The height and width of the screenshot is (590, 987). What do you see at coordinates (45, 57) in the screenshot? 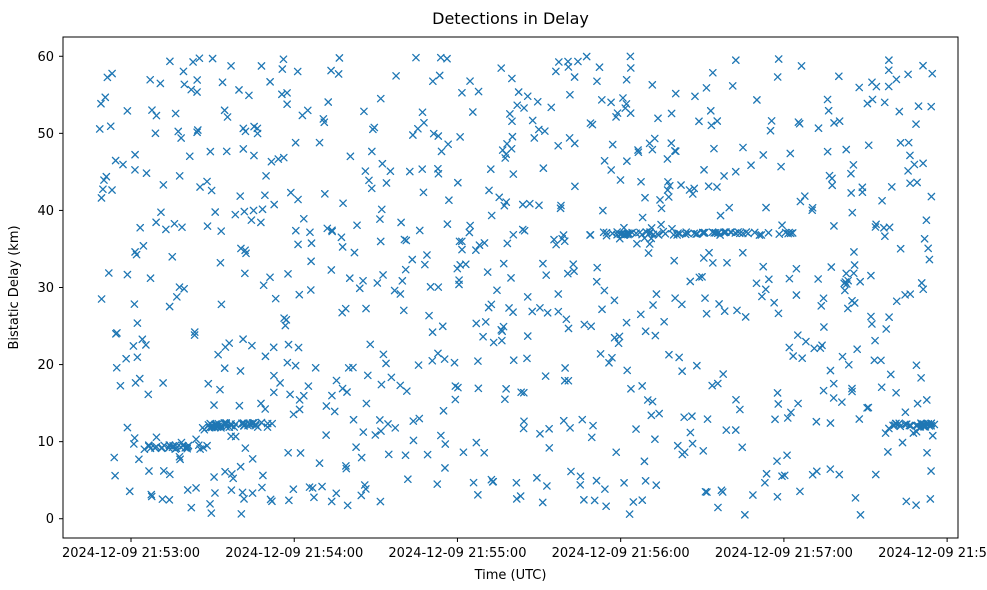
I see `y-tick-label: 60` at bounding box center [45, 57].